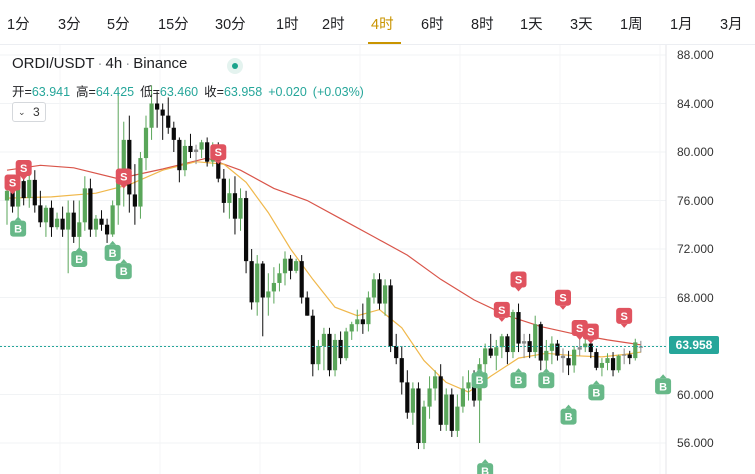 The image size is (755, 474). I want to click on y-tick-label: 56.000, so click(695, 443).